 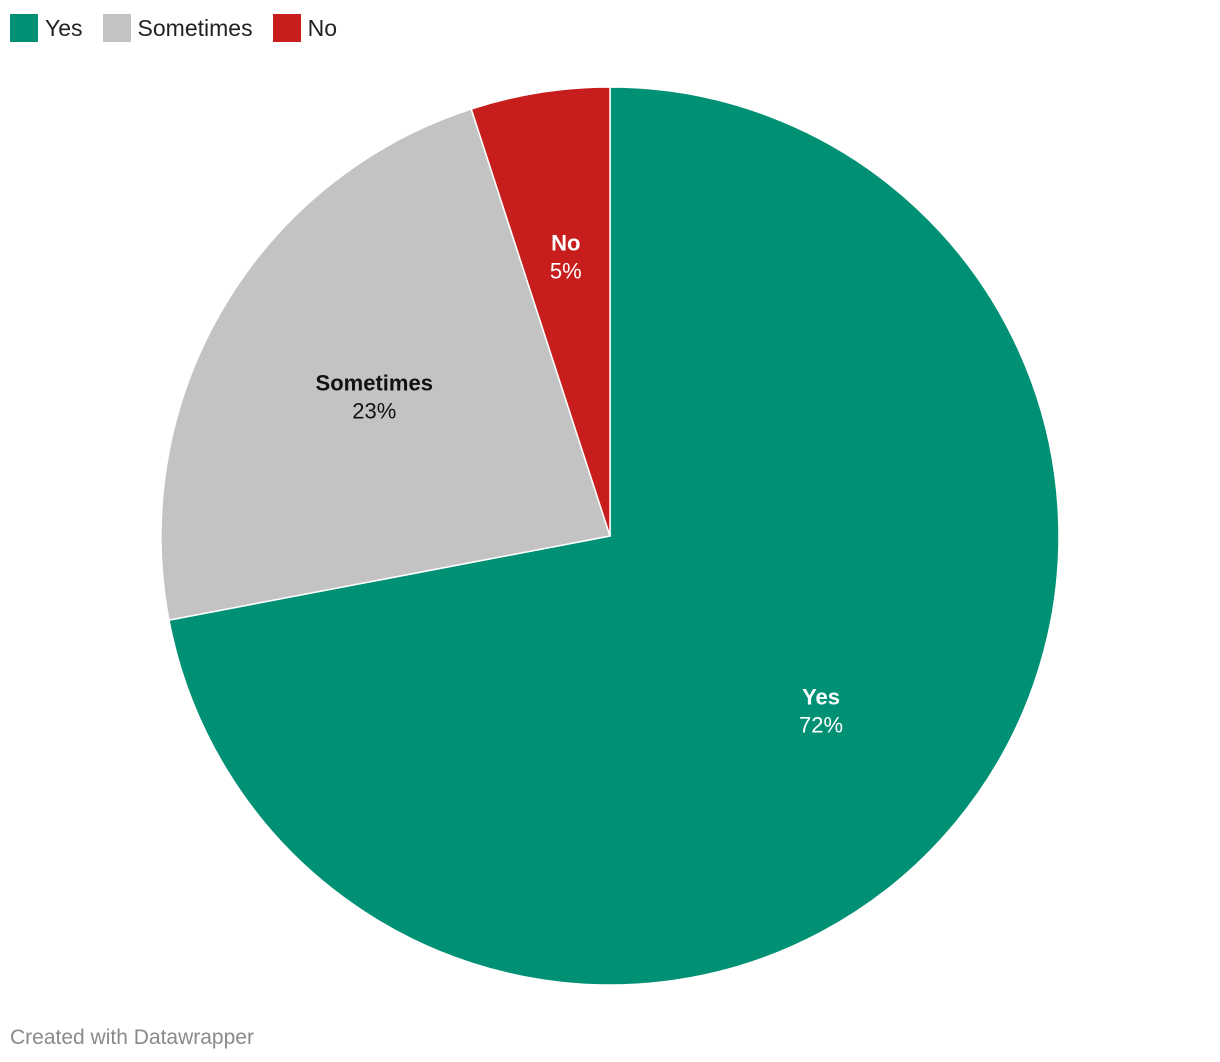 What do you see at coordinates (821, 711) in the screenshot?
I see `slice-label-yes: Yes 72%` at bounding box center [821, 711].